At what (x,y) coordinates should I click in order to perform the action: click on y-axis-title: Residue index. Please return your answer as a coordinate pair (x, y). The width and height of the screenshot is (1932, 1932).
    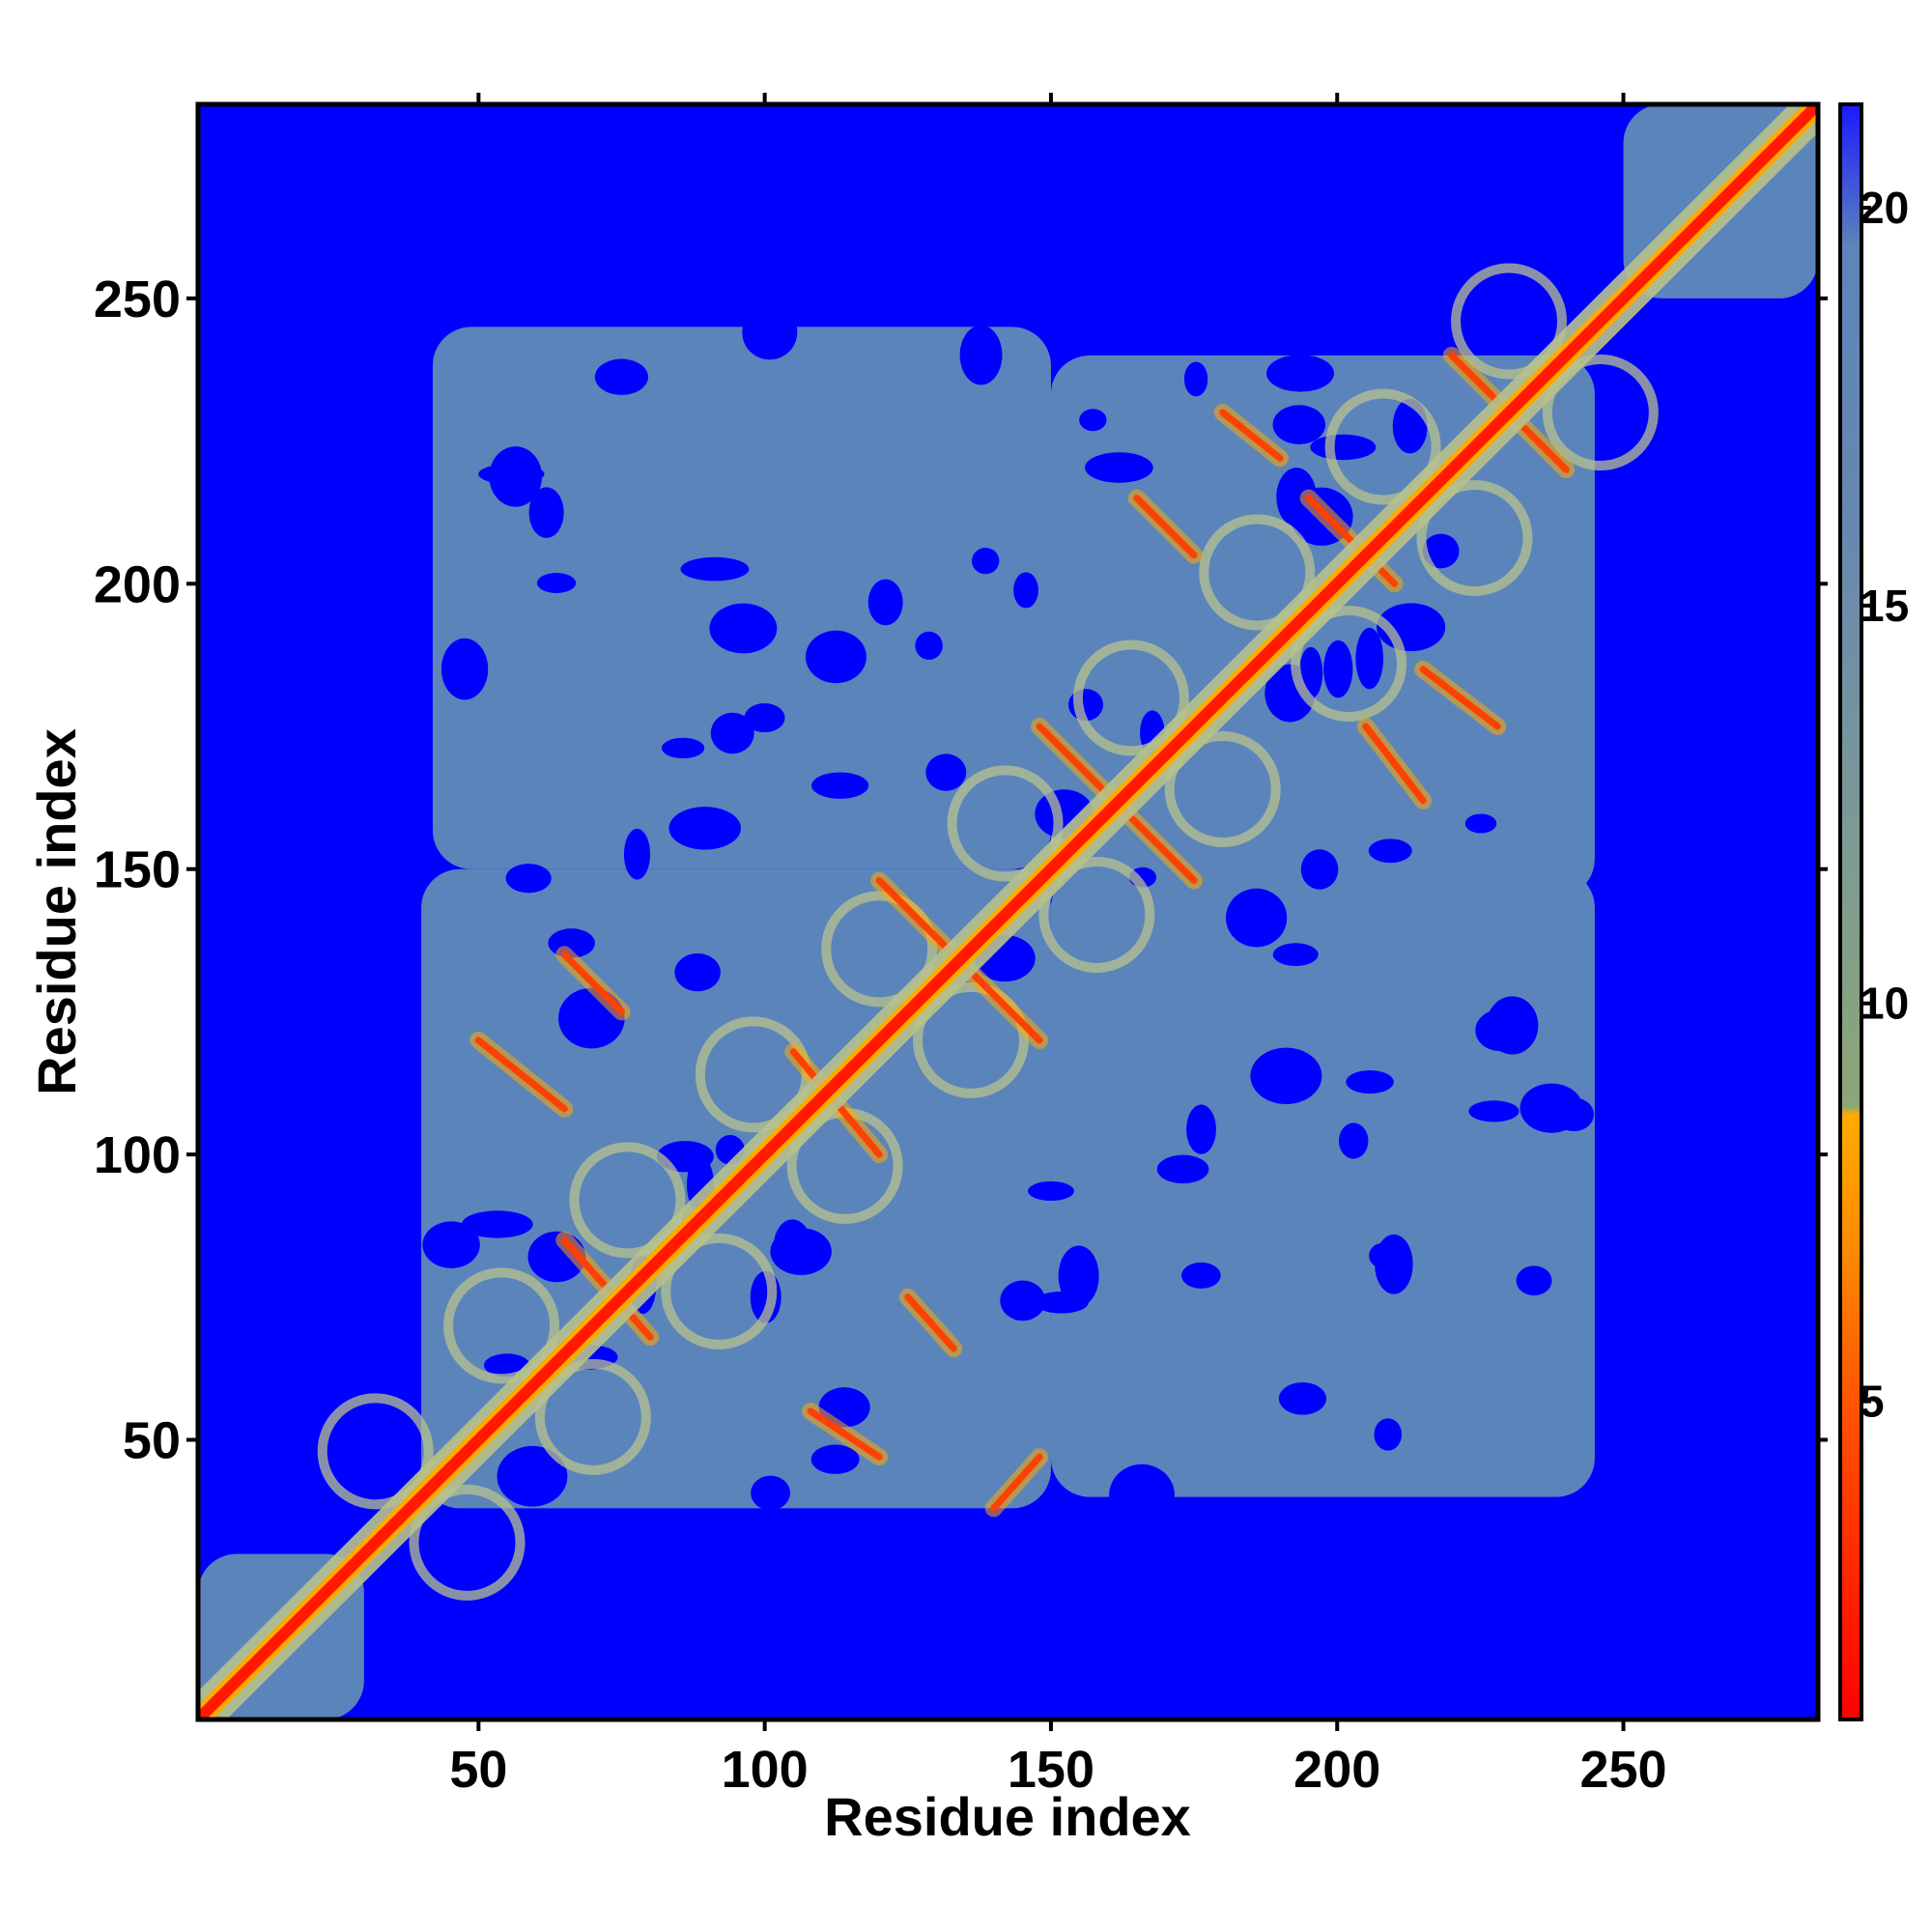
    Looking at the image, I should click on (56, 911).